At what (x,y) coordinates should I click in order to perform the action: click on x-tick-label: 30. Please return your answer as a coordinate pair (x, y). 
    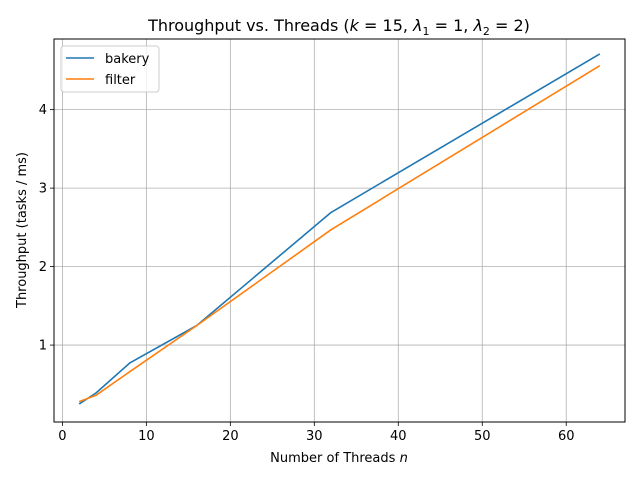
    Looking at the image, I should click on (314, 436).